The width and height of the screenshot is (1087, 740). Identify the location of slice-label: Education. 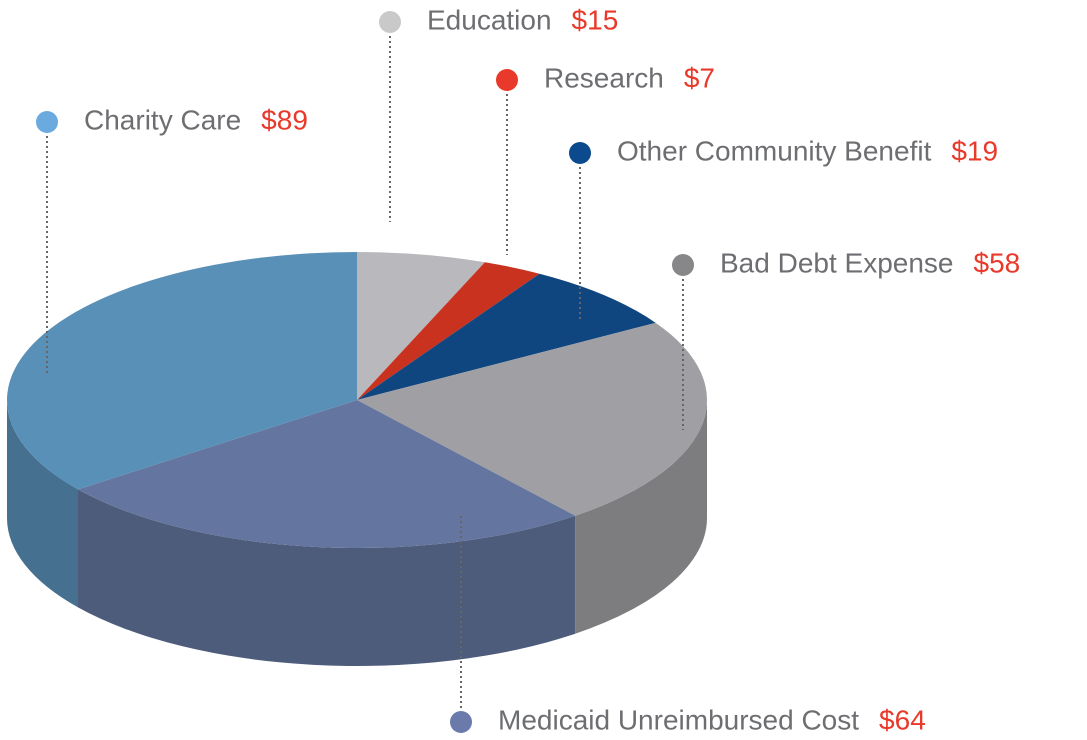
(489, 19).